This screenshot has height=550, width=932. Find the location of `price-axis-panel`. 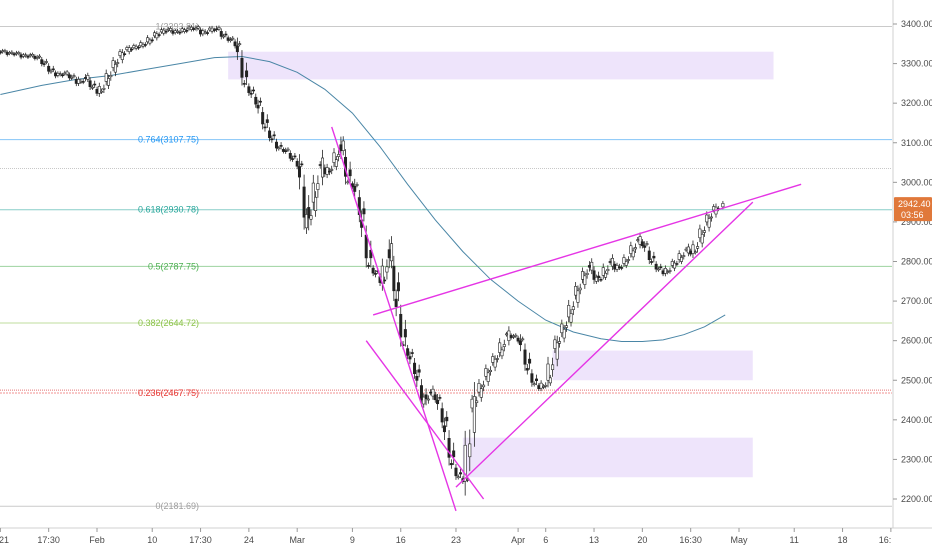

price-axis-panel is located at coordinates (912, 264).